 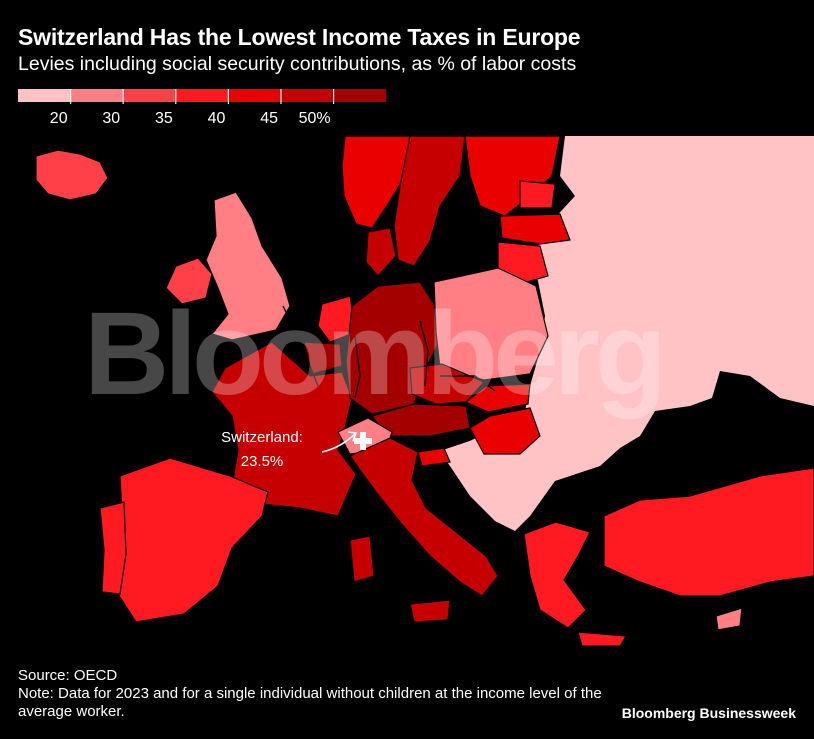 I want to click on country-netherlands, so click(x=337, y=319).